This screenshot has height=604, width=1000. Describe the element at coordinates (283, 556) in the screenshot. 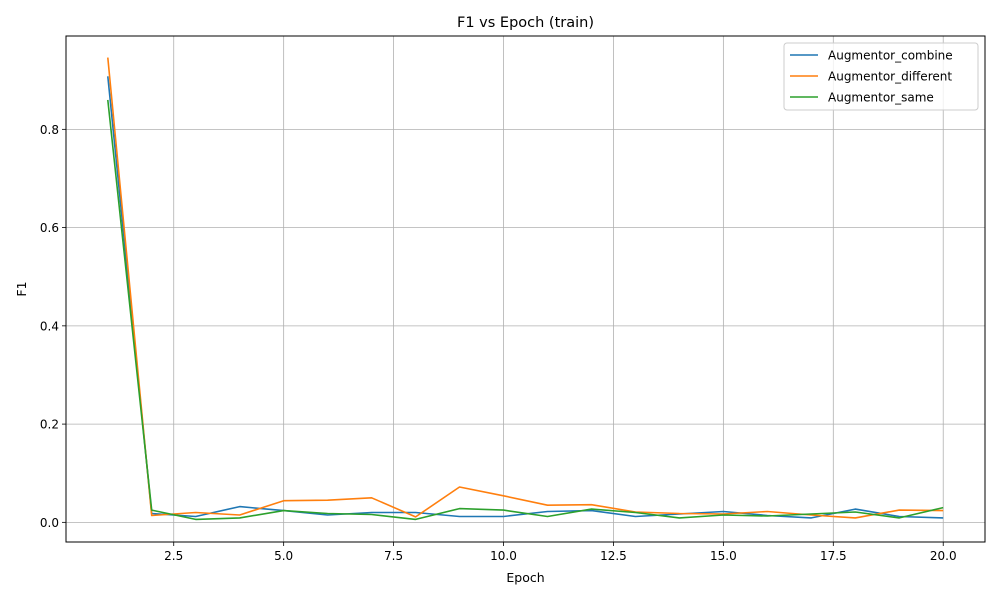

I see `x-tick-label: 5.0` at that location.